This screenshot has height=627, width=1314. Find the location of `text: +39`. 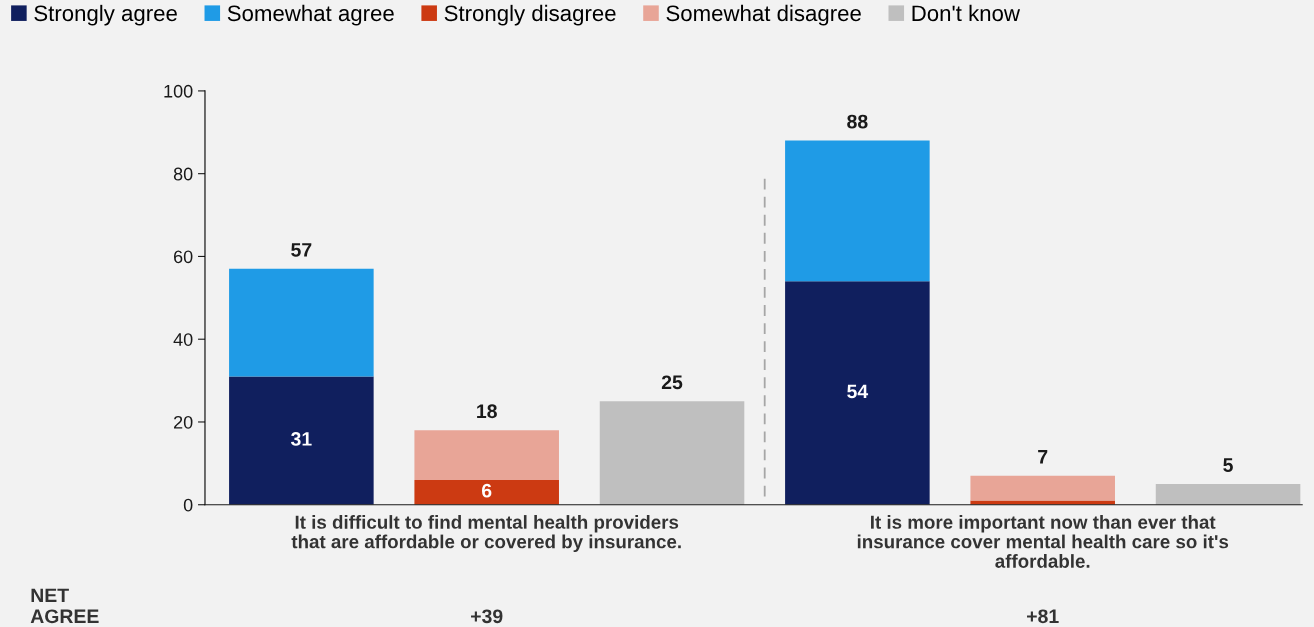

text: +39 is located at coordinates (487, 616).